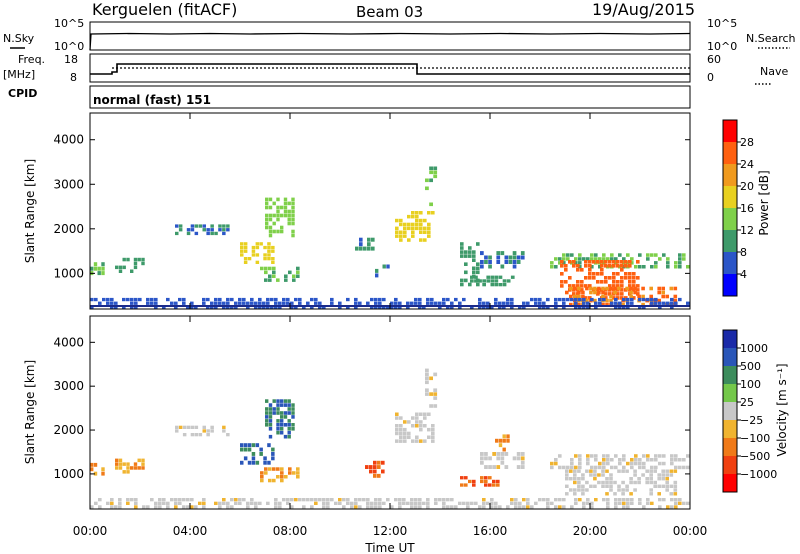 The image size is (800, 554). Describe the element at coordinates (69, 23) in the screenshot. I see `nsky-tick-top: 10^5` at that location.